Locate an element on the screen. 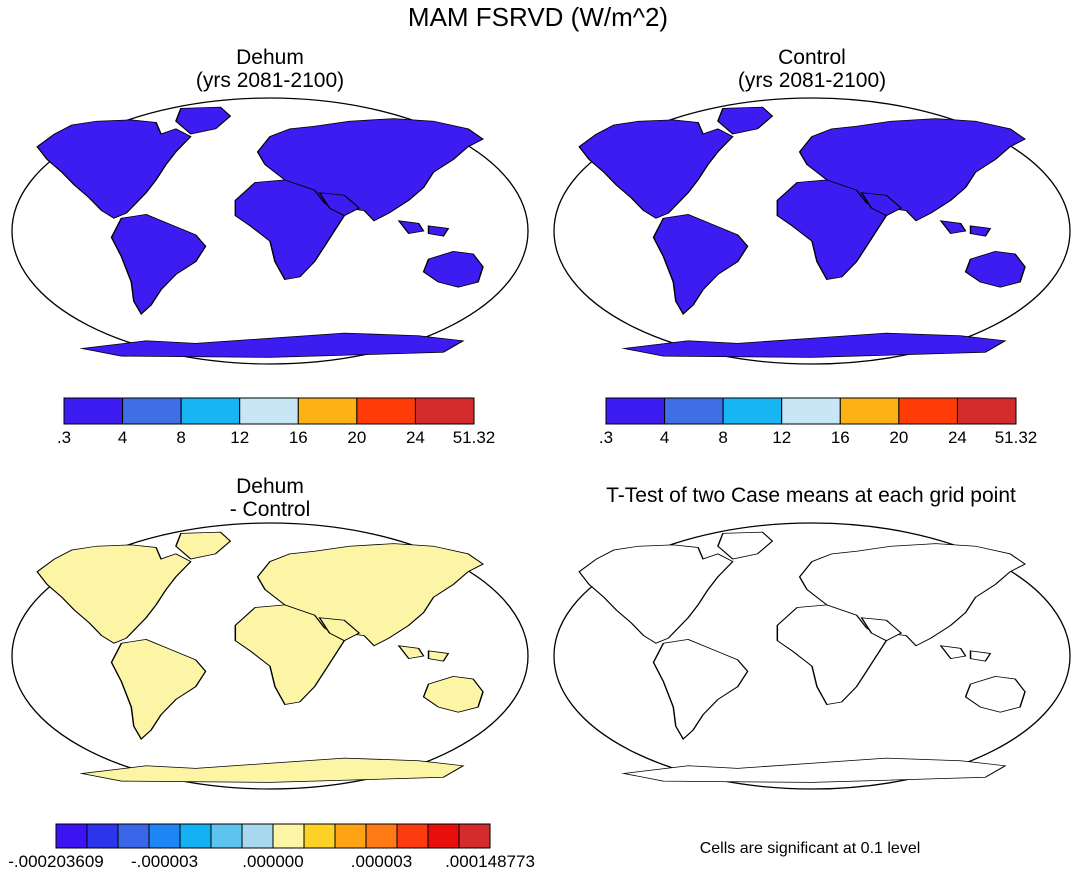 The height and width of the screenshot is (869, 1076). map-dehum is located at coordinates (270, 231).